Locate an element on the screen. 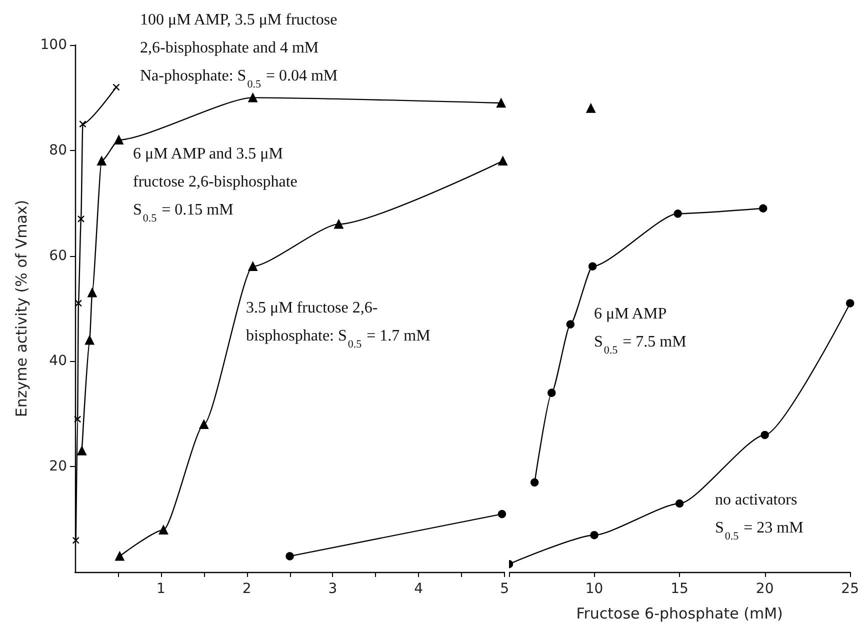  x-tick-label: 15 is located at coordinates (679, 589).